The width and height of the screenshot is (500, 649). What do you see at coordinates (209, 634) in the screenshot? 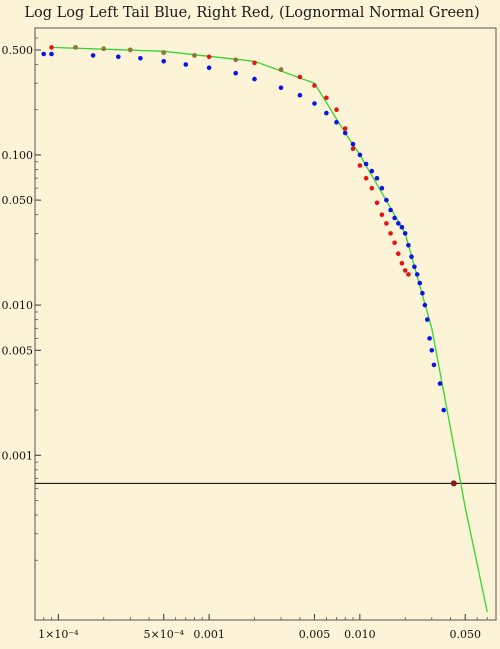
I see `x-tick-label: 0.001` at bounding box center [209, 634].